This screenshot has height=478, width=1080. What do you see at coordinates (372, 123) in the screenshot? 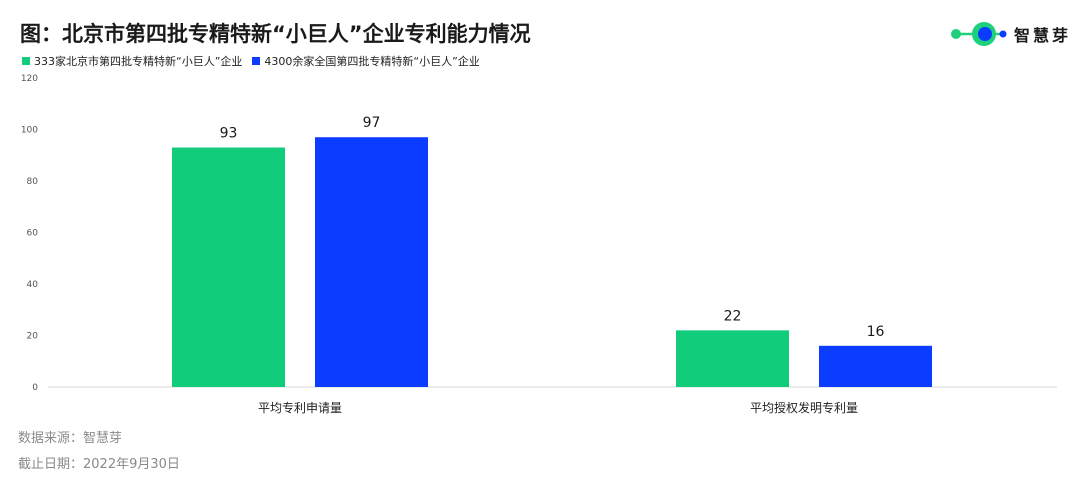
I see `data-label: 97` at bounding box center [372, 123].